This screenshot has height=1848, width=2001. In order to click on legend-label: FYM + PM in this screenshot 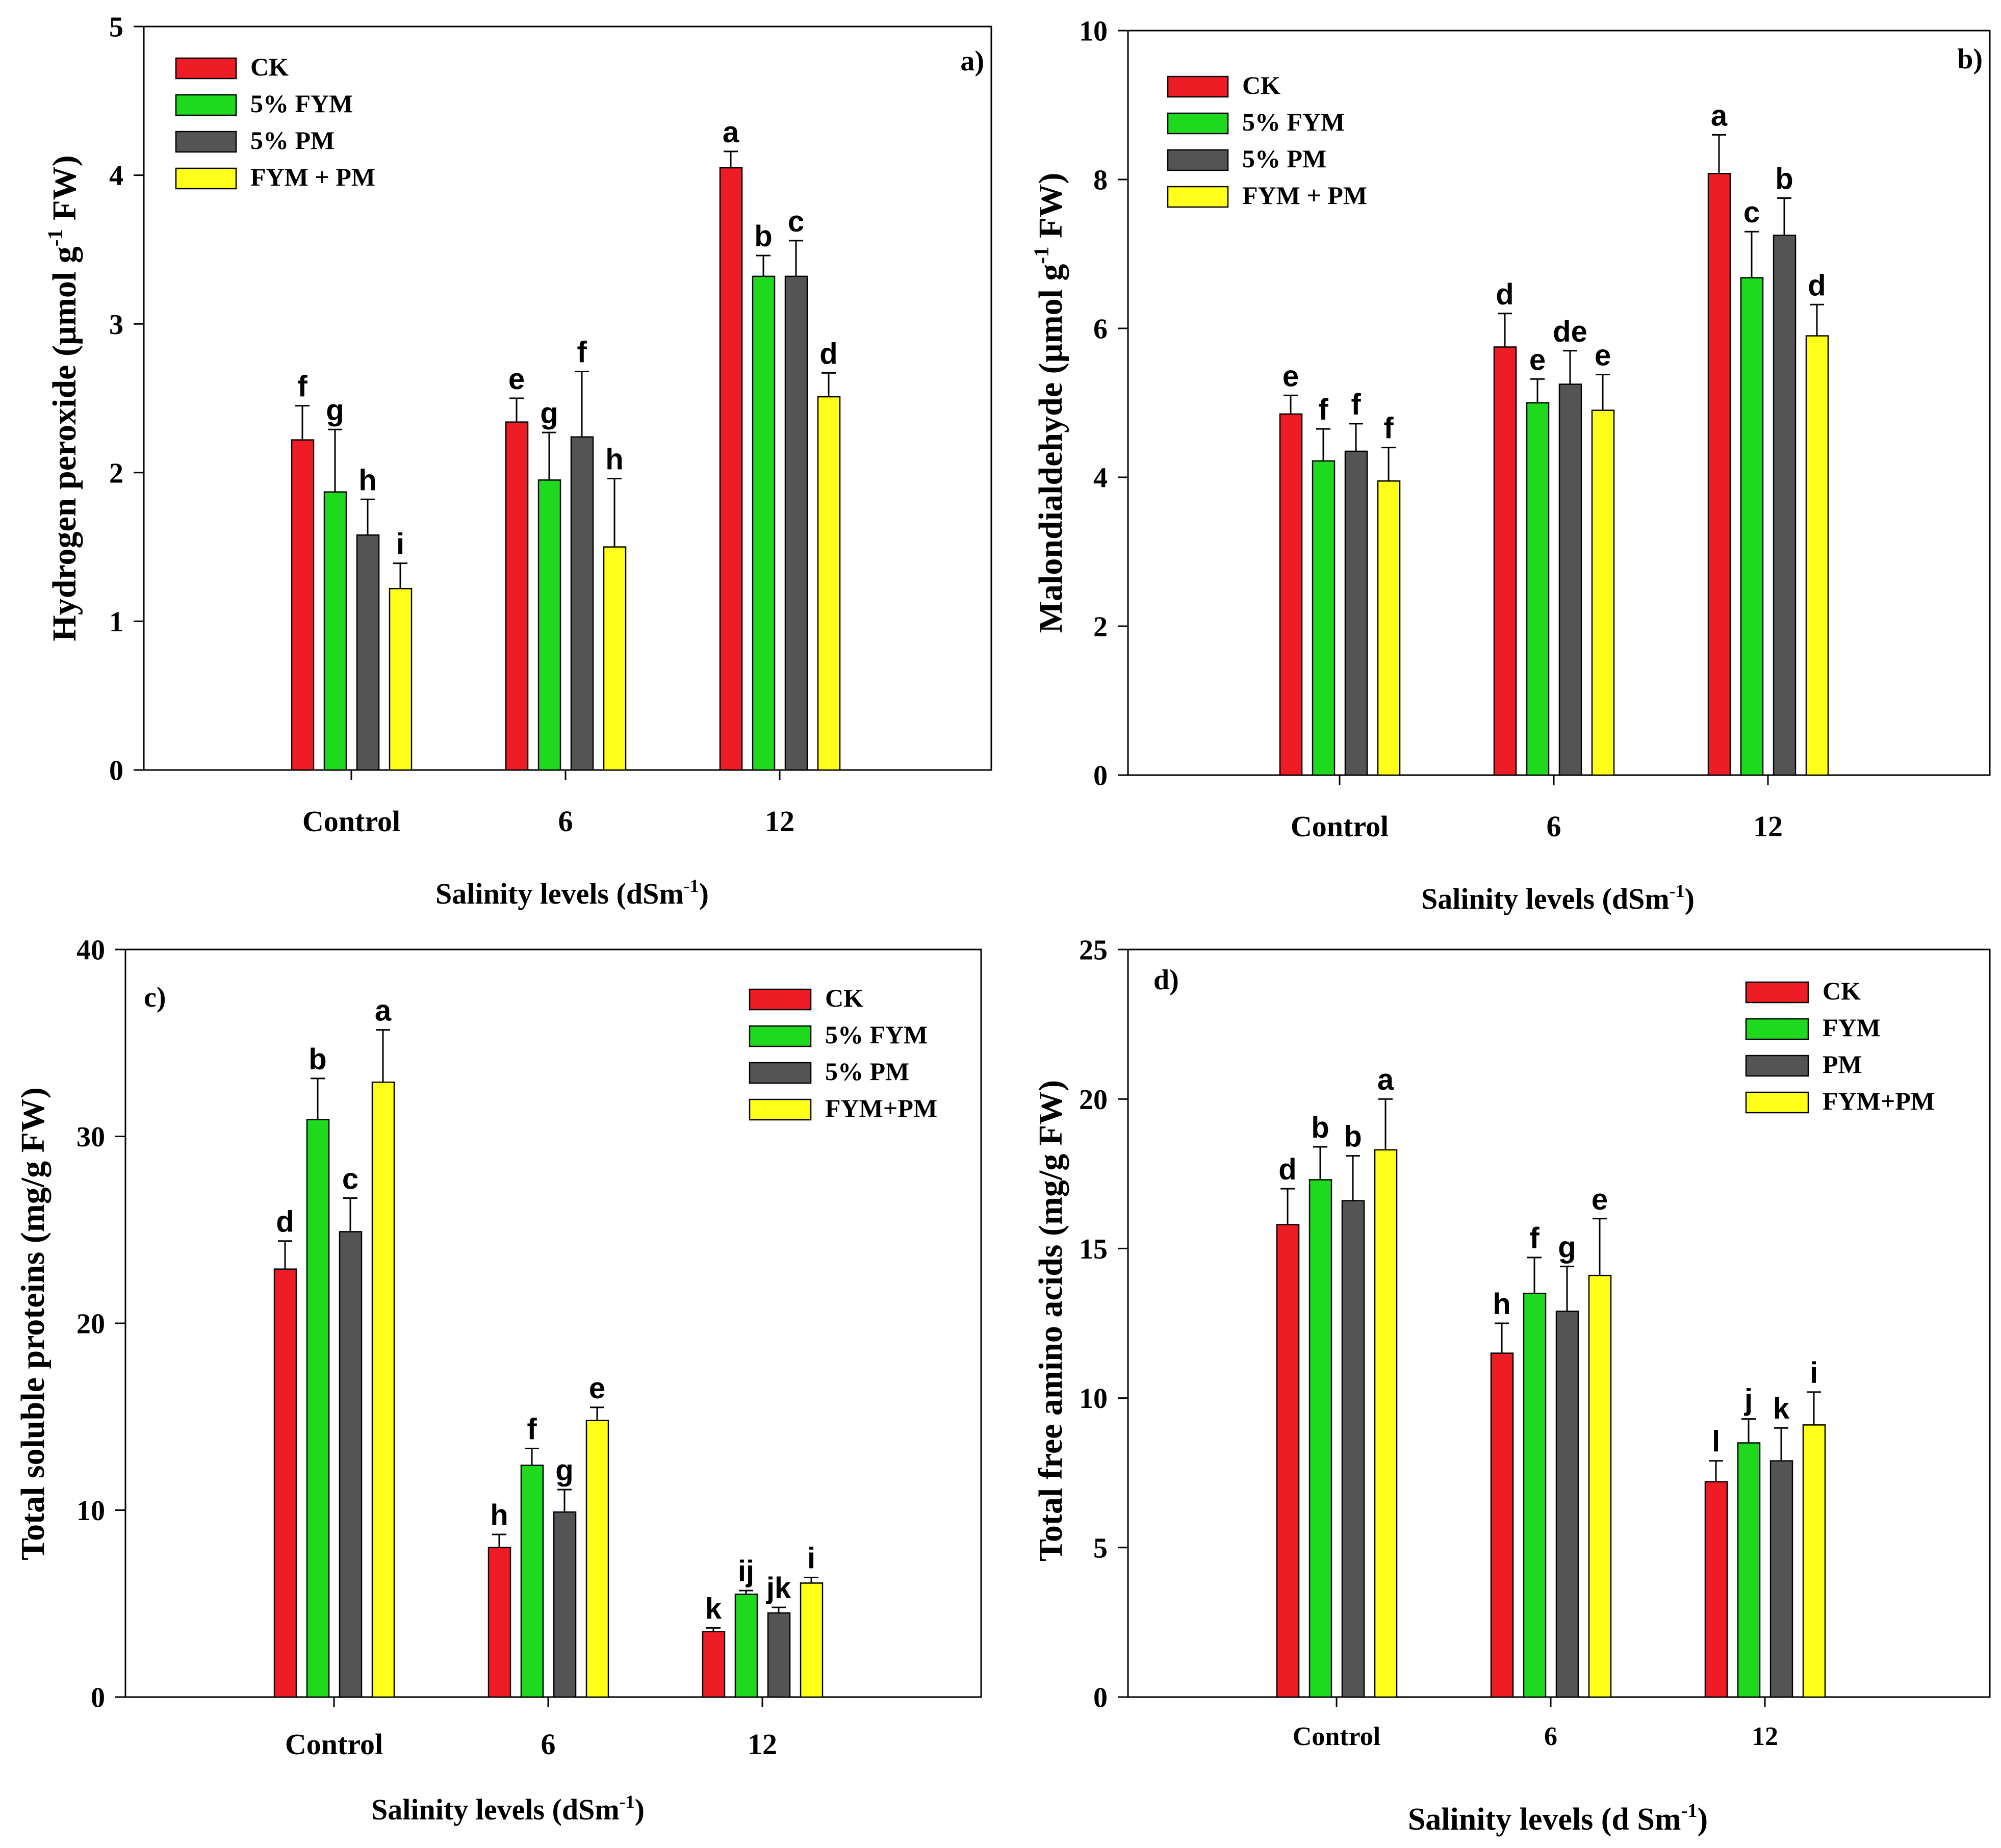, I will do `click(313, 177)`.